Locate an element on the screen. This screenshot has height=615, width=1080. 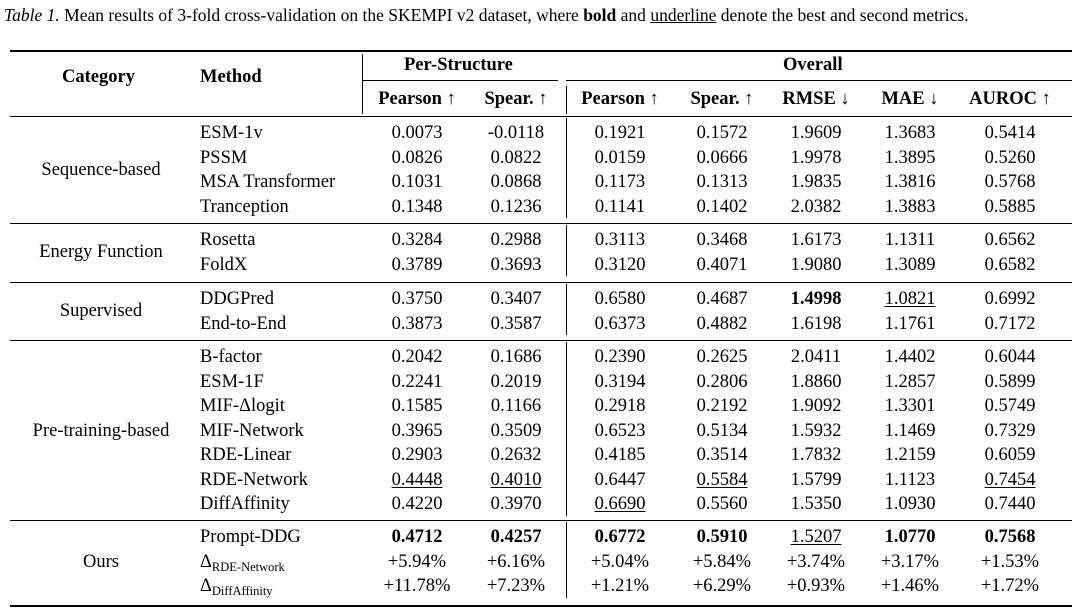
value-cell: 0.6562 is located at coordinates (1010, 240).